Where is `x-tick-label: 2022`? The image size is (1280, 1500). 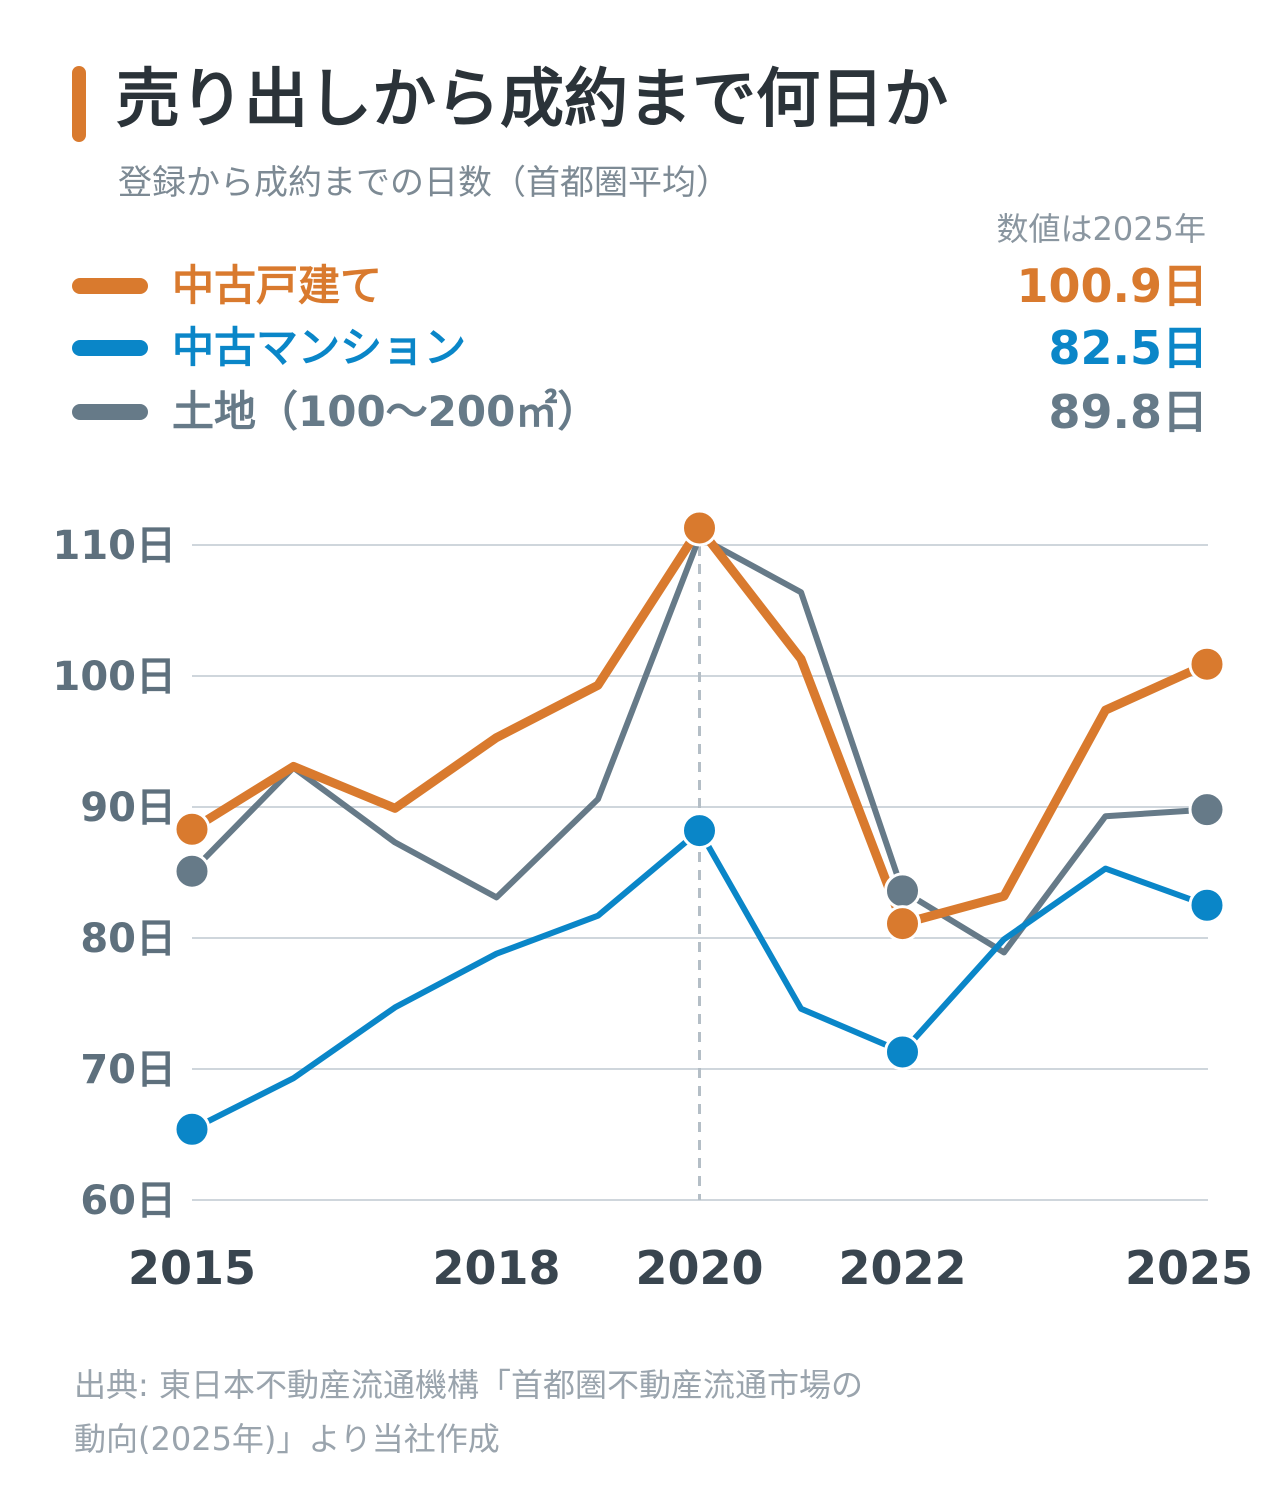
x-tick-label: 2022 is located at coordinates (902, 1268).